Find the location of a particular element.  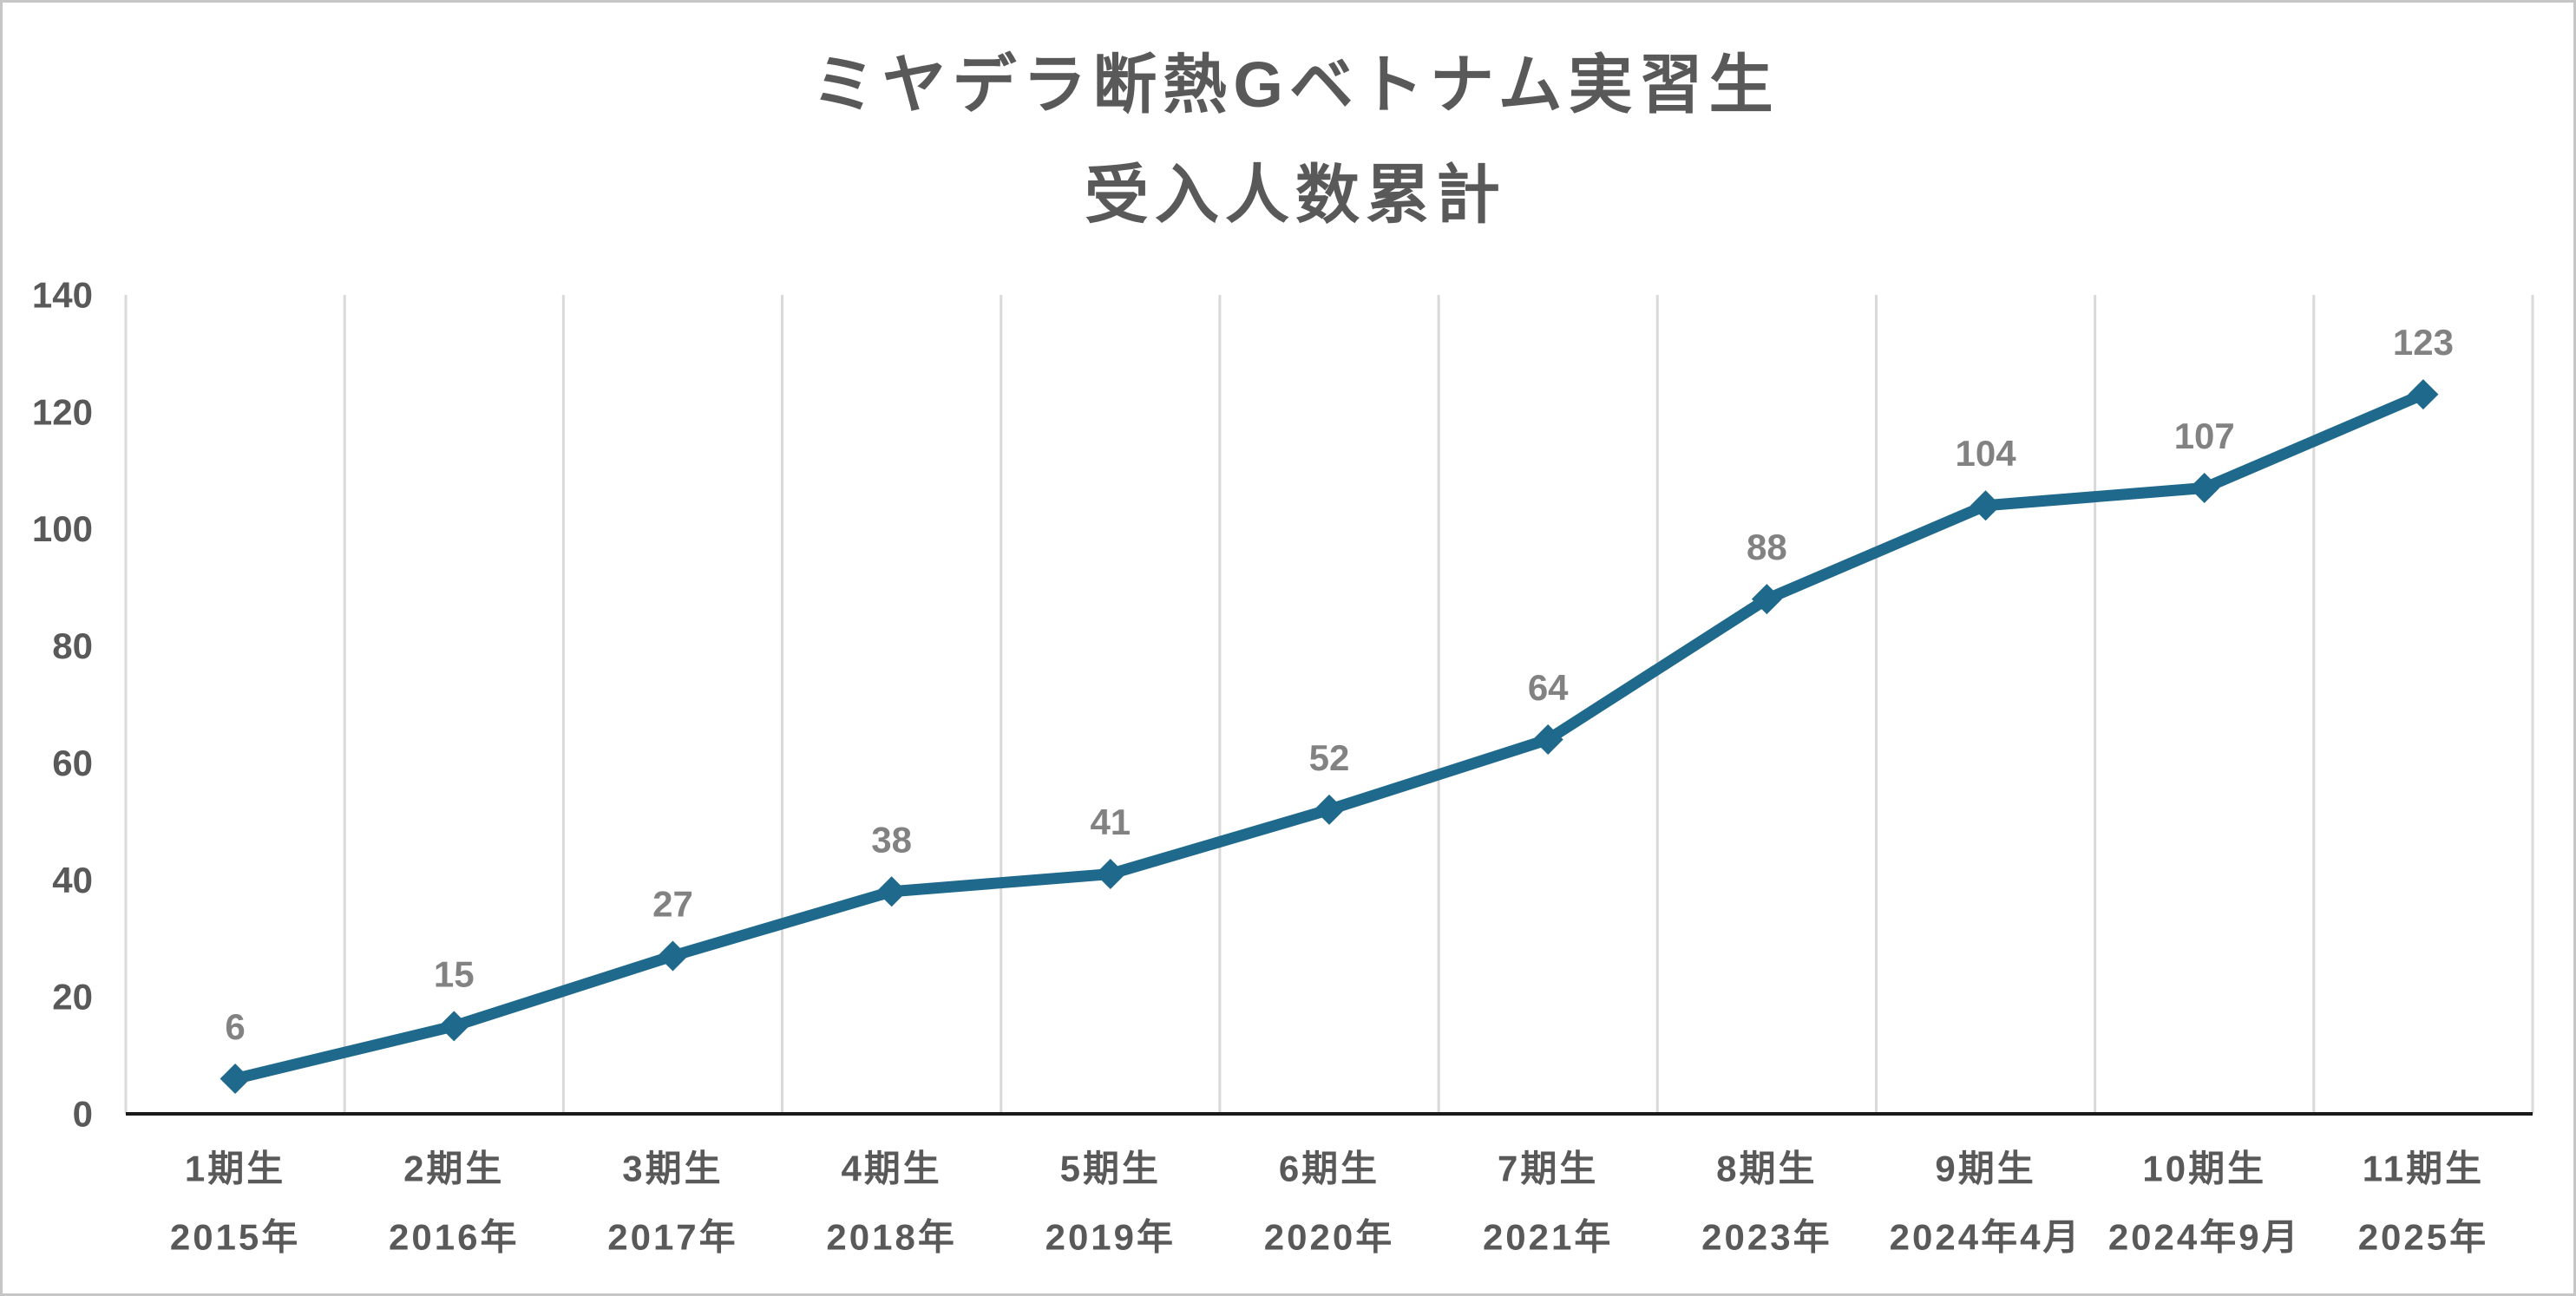

x-axis-label-line2: 2016年 is located at coordinates (454, 1237).